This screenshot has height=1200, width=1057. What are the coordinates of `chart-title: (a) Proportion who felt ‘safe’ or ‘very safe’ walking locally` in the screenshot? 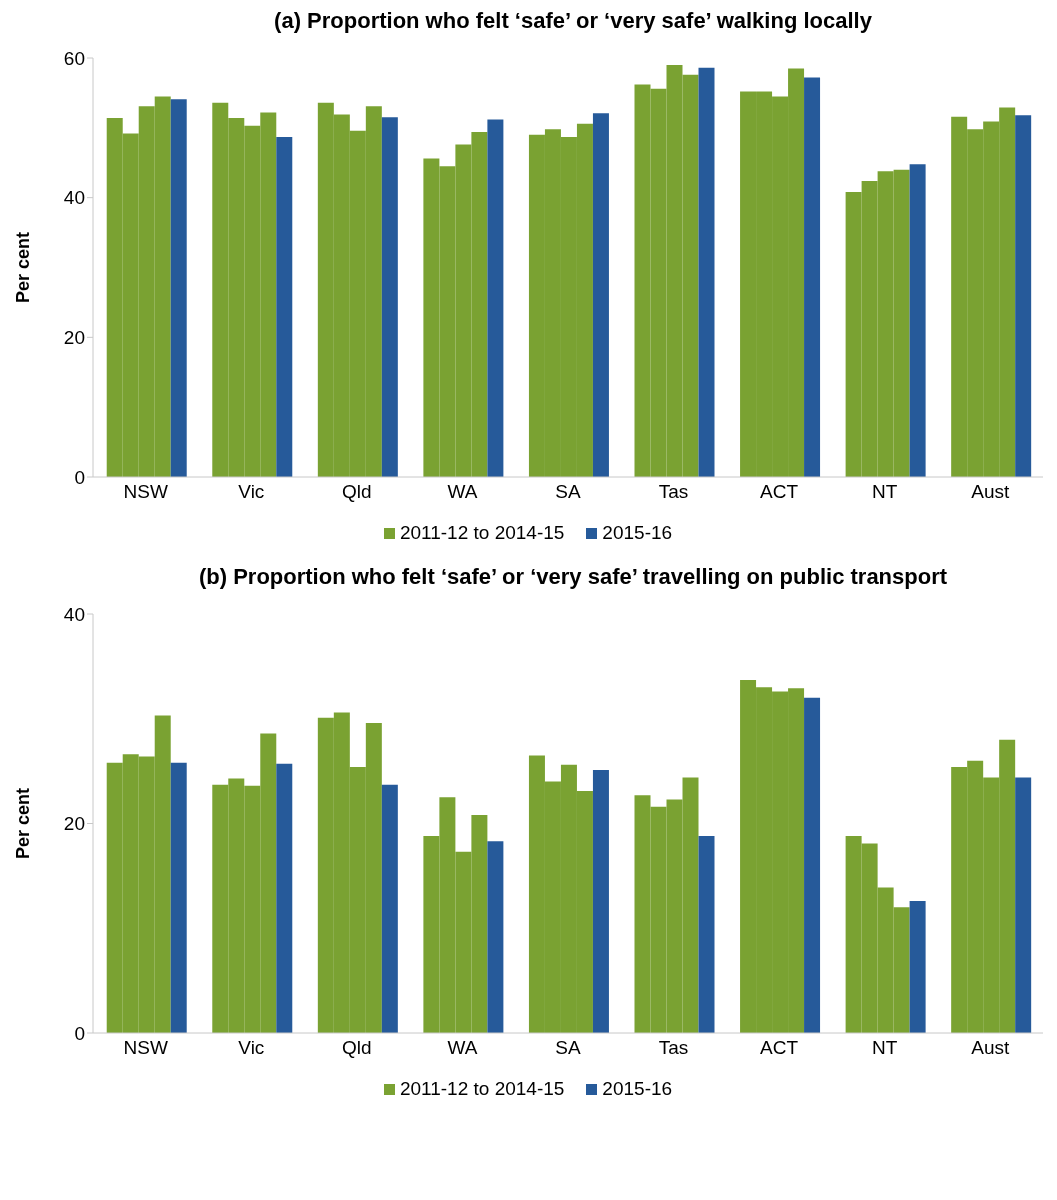 It's located at (573, 21).